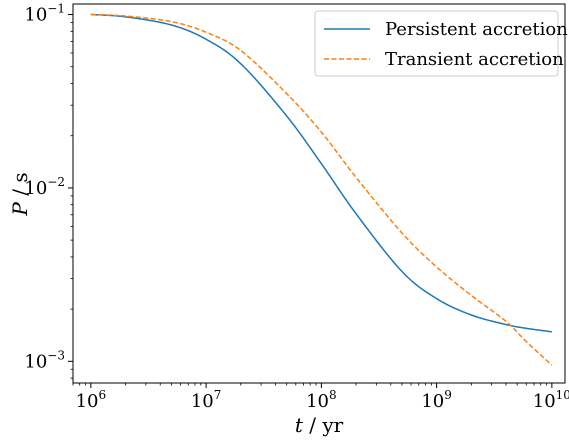  What do you see at coordinates (551, 400) in the screenshot?
I see `x-tick-label: 10¹⁰` at bounding box center [551, 400].